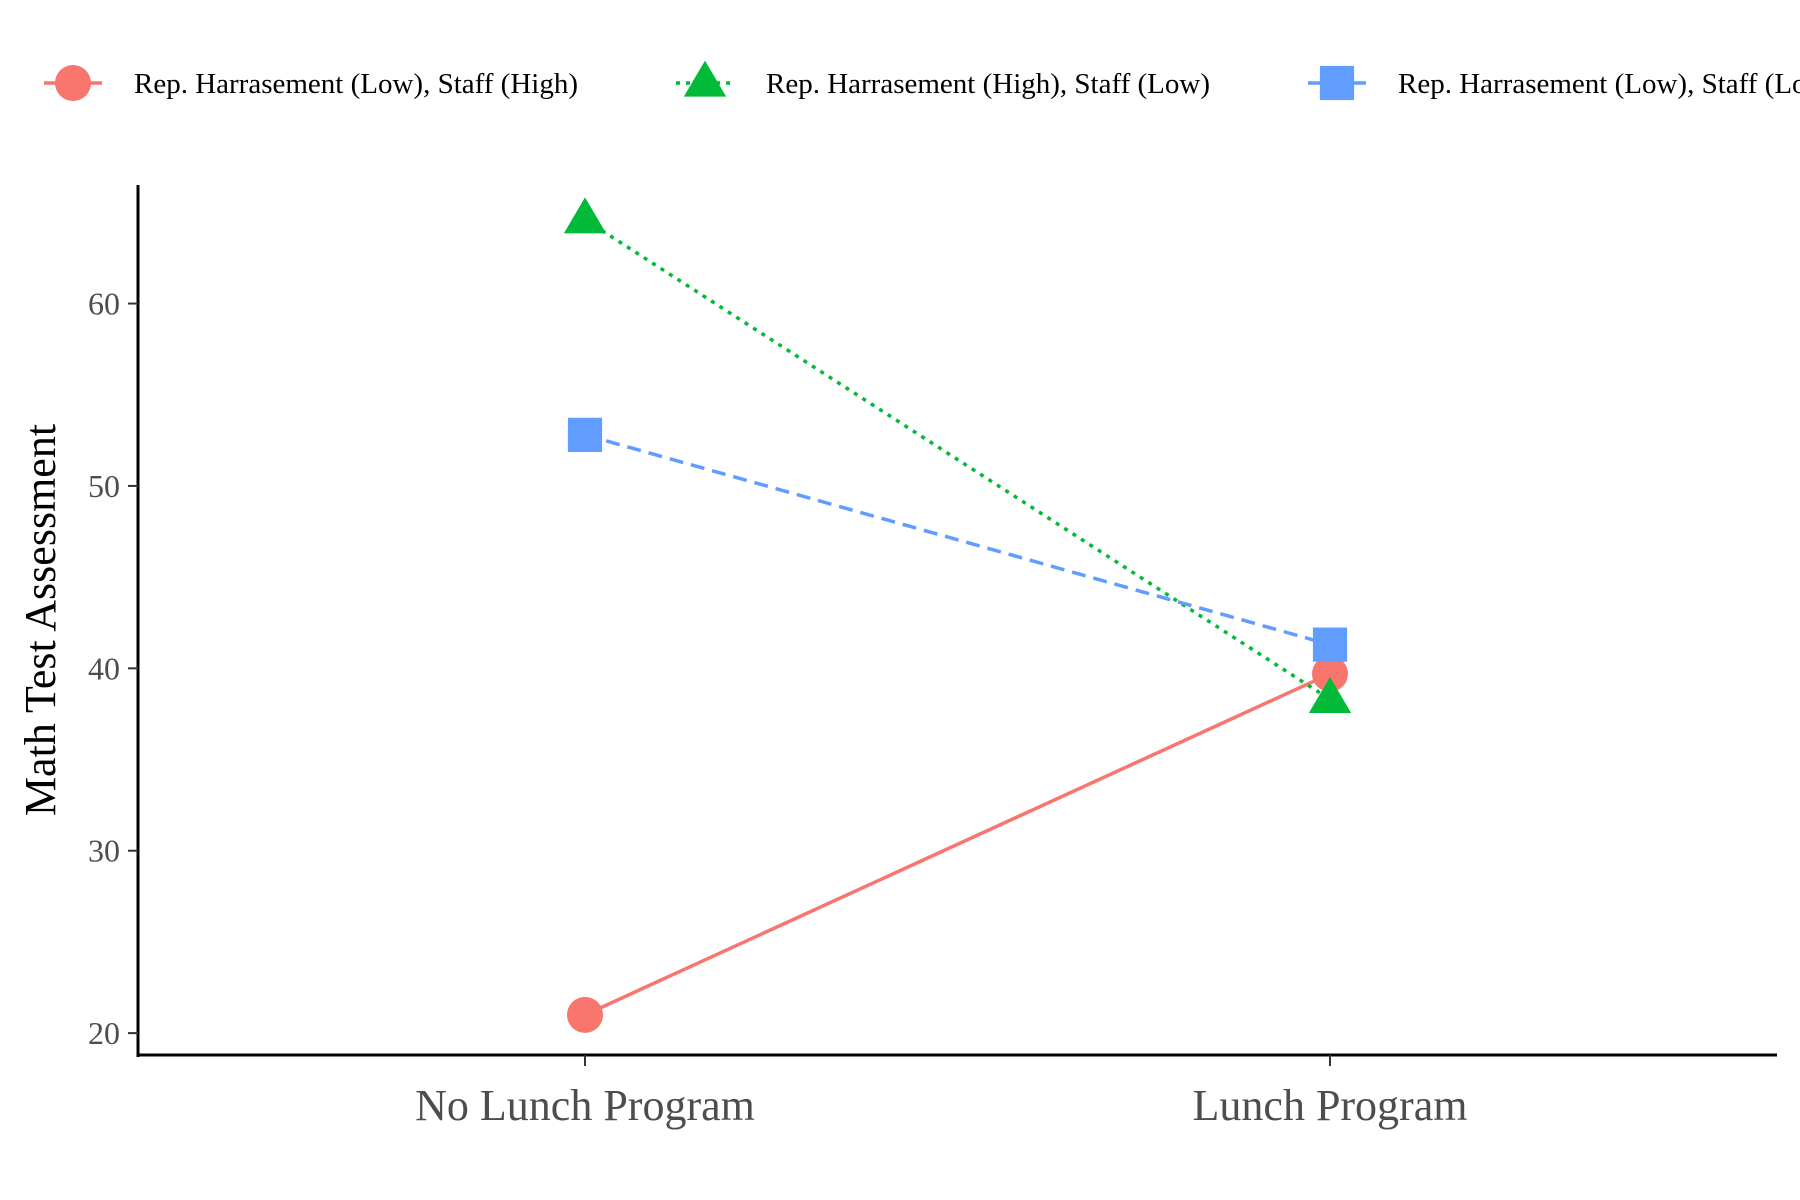 The image size is (1800, 1200). I want to click on y-axis-title: Math Test Assessment, so click(40, 620).